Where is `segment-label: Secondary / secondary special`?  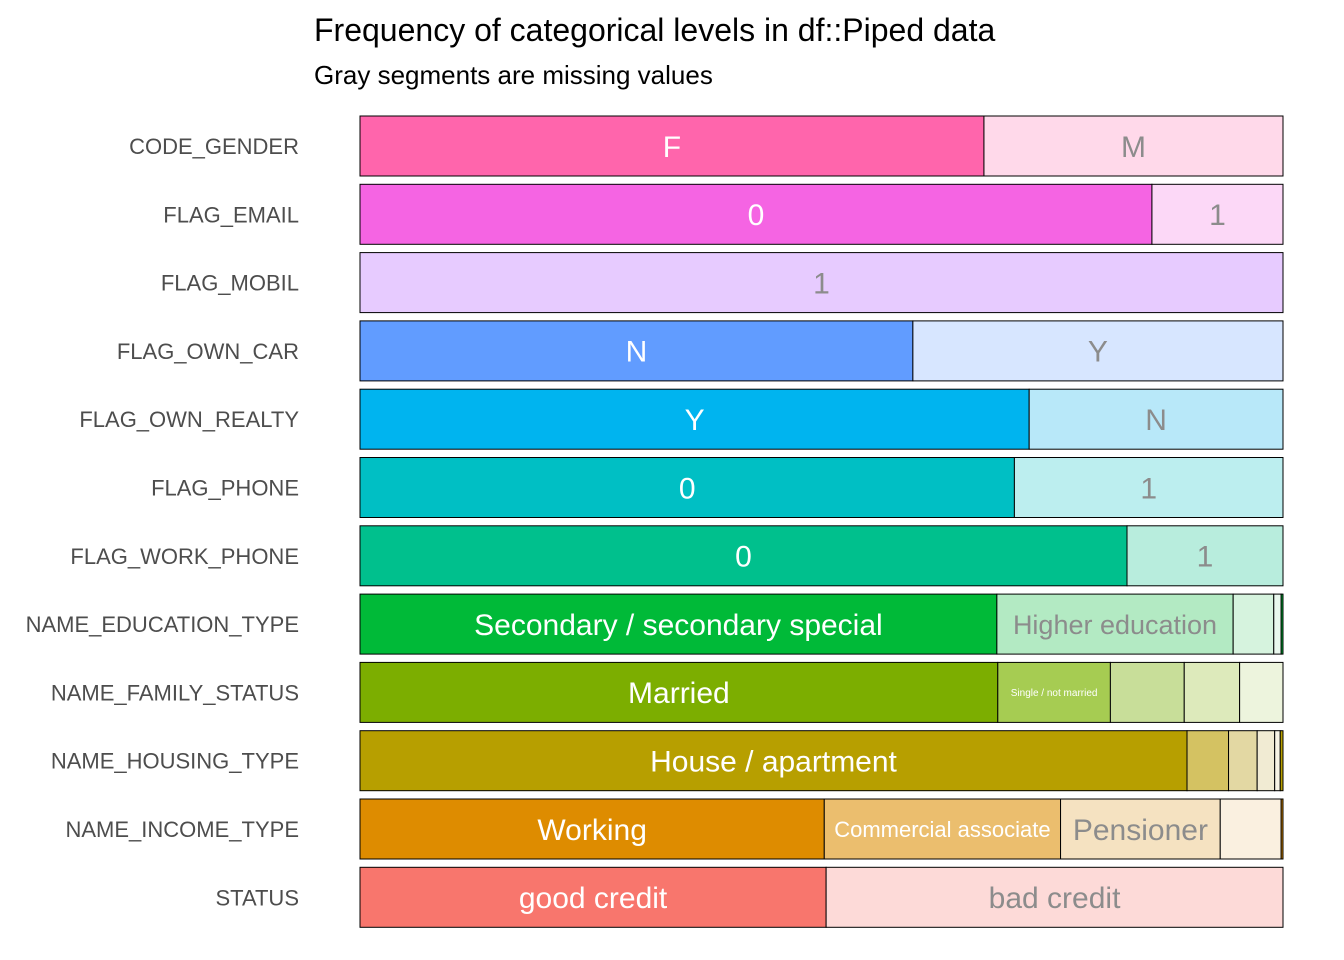 segment-label: Secondary / secondary special is located at coordinates (678, 625).